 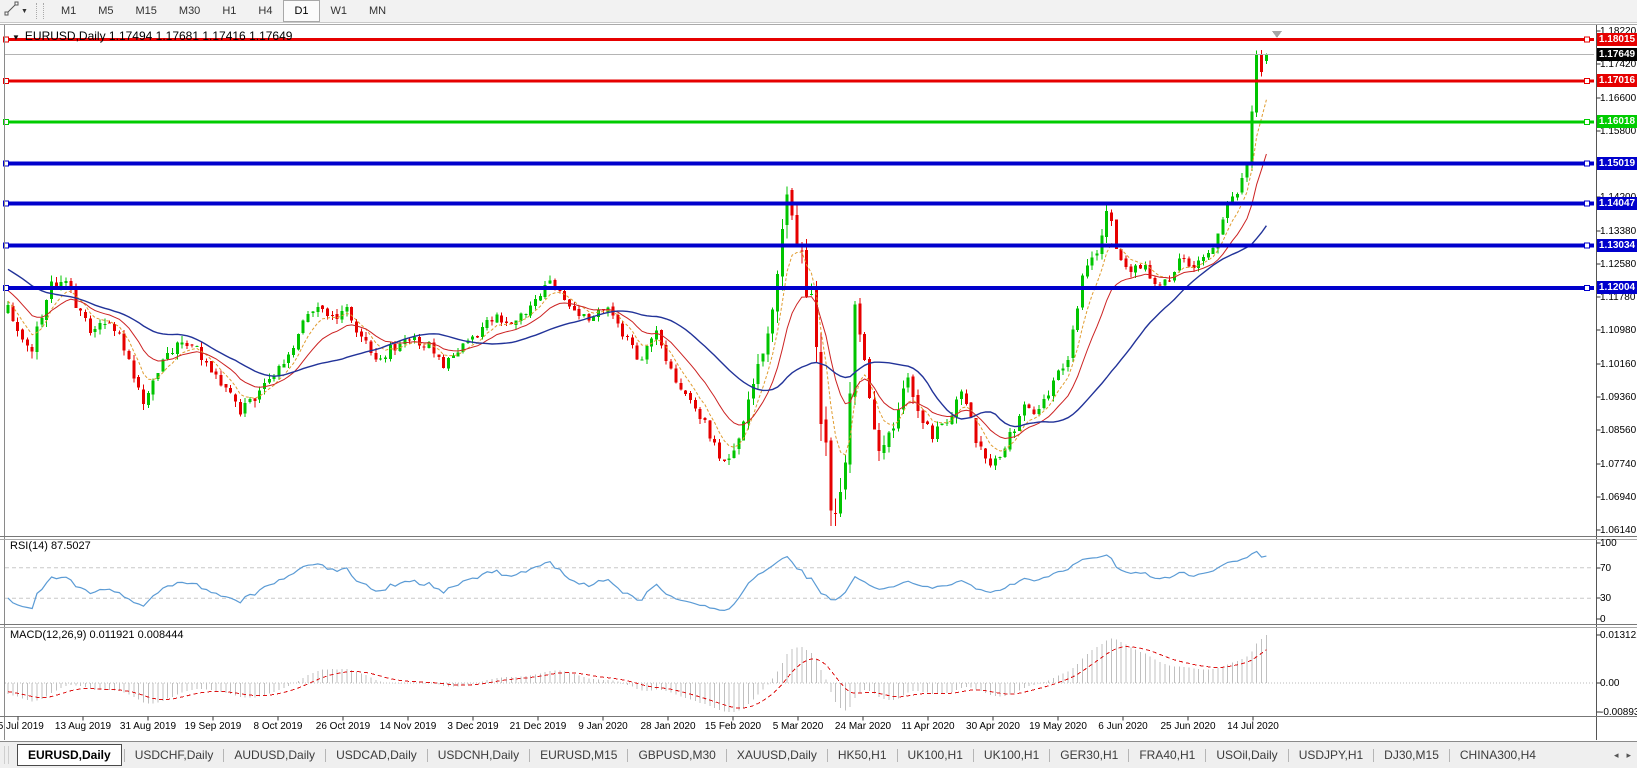 I want to click on rsi-axis-label: 0, so click(x=1603, y=619).